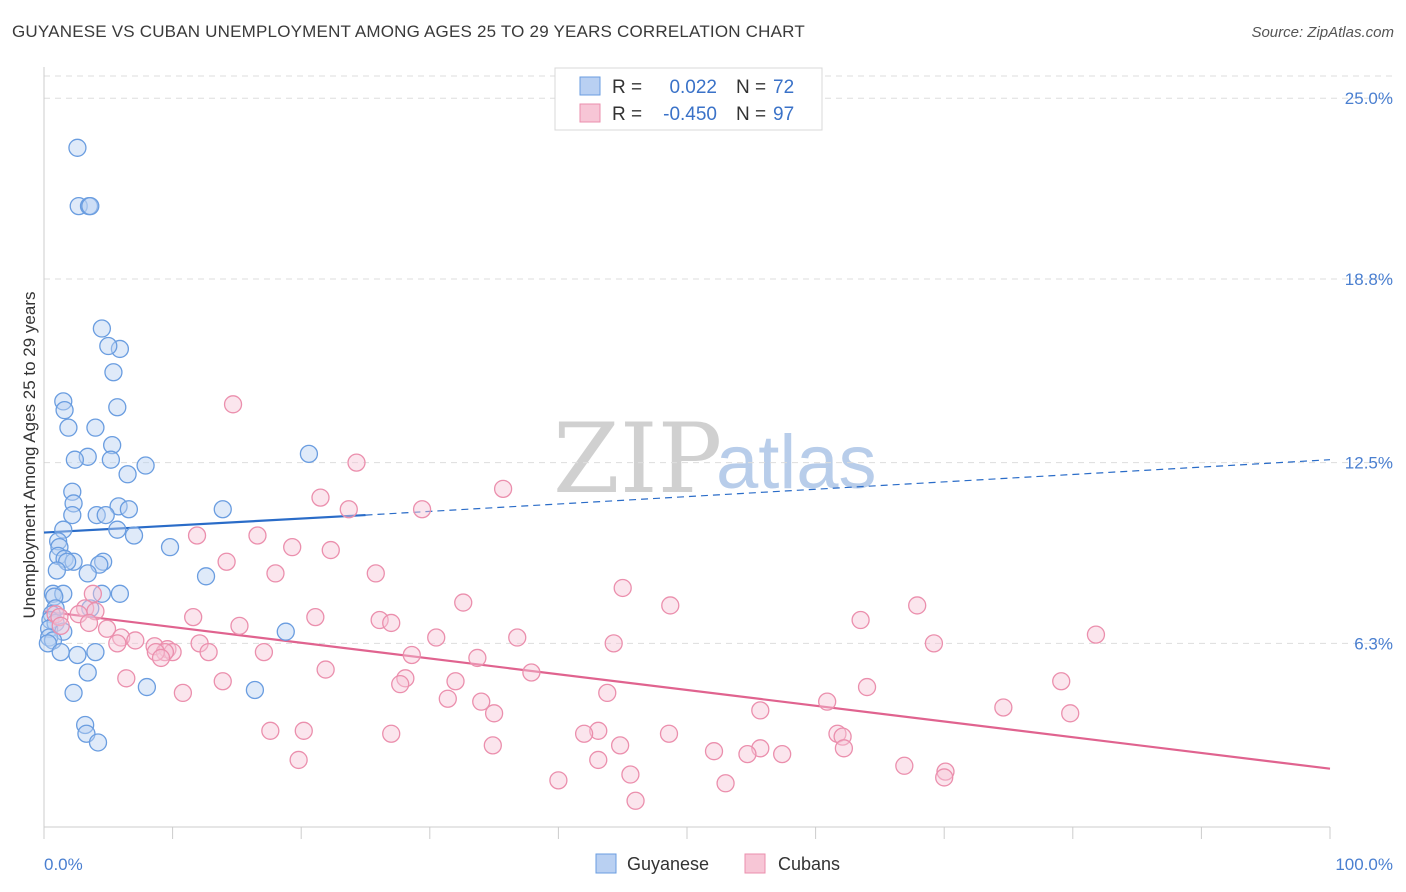 Image resolution: width=1406 pixels, height=892 pixels. Describe the element at coordinates (29, 455) in the screenshot. I see `y-axis-label: Unemployment Among Ages 25 to 29 years` at that location.